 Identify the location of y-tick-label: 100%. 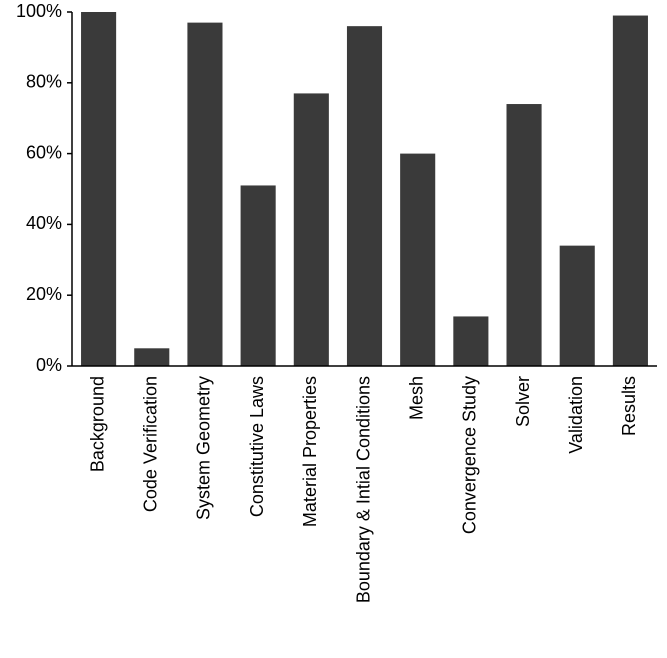
(39, 11).